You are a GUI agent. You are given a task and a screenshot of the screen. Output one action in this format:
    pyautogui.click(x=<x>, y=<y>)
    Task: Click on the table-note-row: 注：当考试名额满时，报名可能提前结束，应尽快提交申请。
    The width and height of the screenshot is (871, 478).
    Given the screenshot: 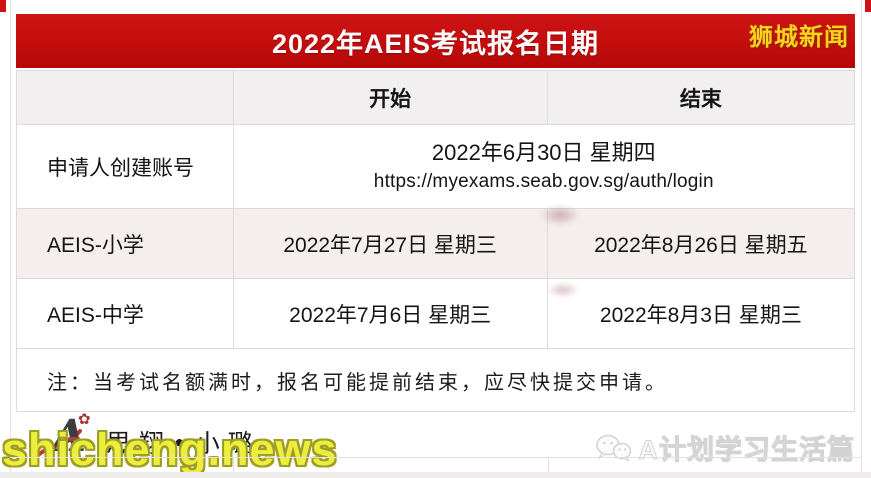 What is the action you would take?
    pyautogui.click(x=435, y=380)
    